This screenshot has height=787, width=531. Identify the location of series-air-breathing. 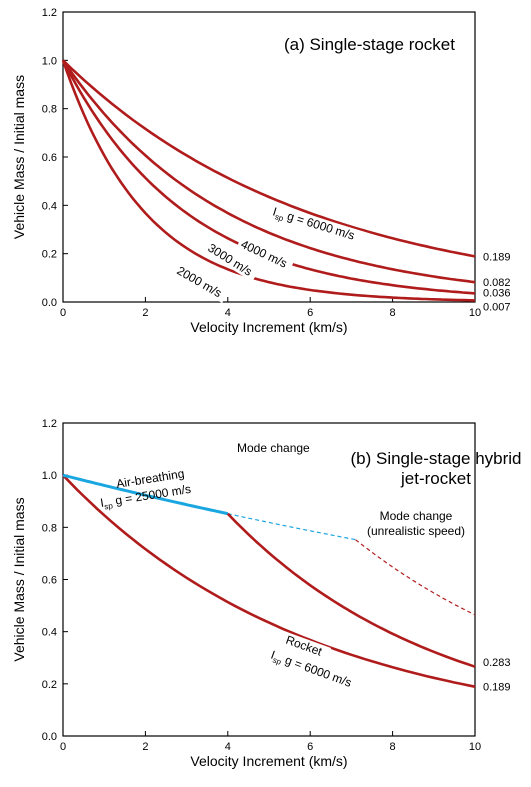
(145, 494).